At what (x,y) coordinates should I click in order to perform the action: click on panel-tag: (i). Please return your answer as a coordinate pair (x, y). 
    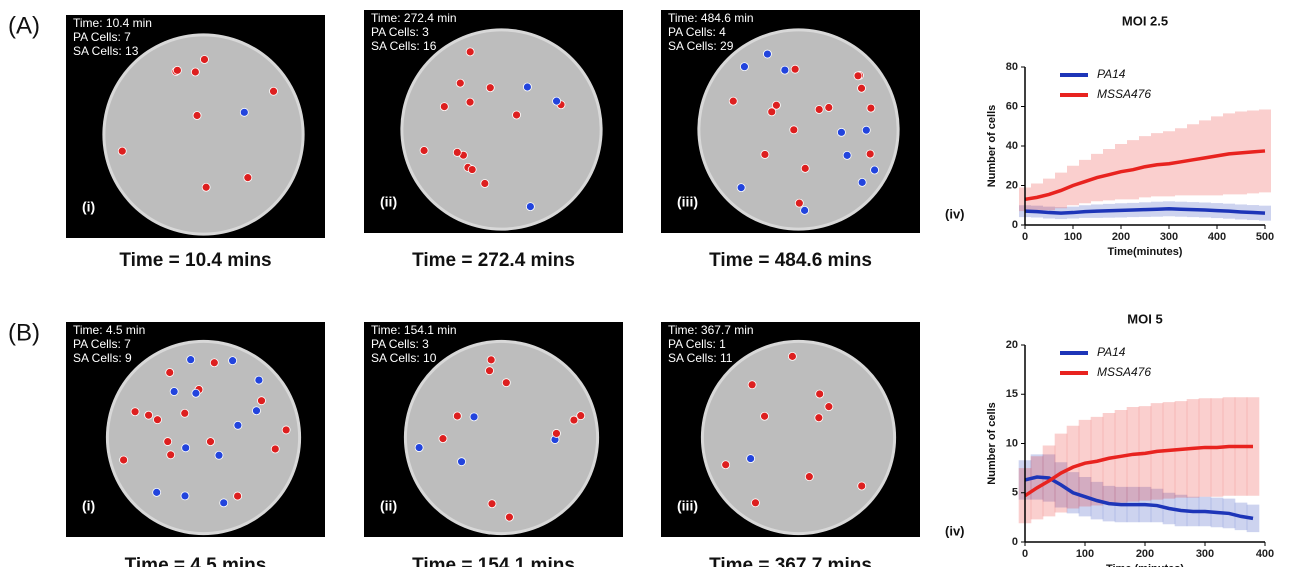
    Looking at the image, I should click on (88, 207).